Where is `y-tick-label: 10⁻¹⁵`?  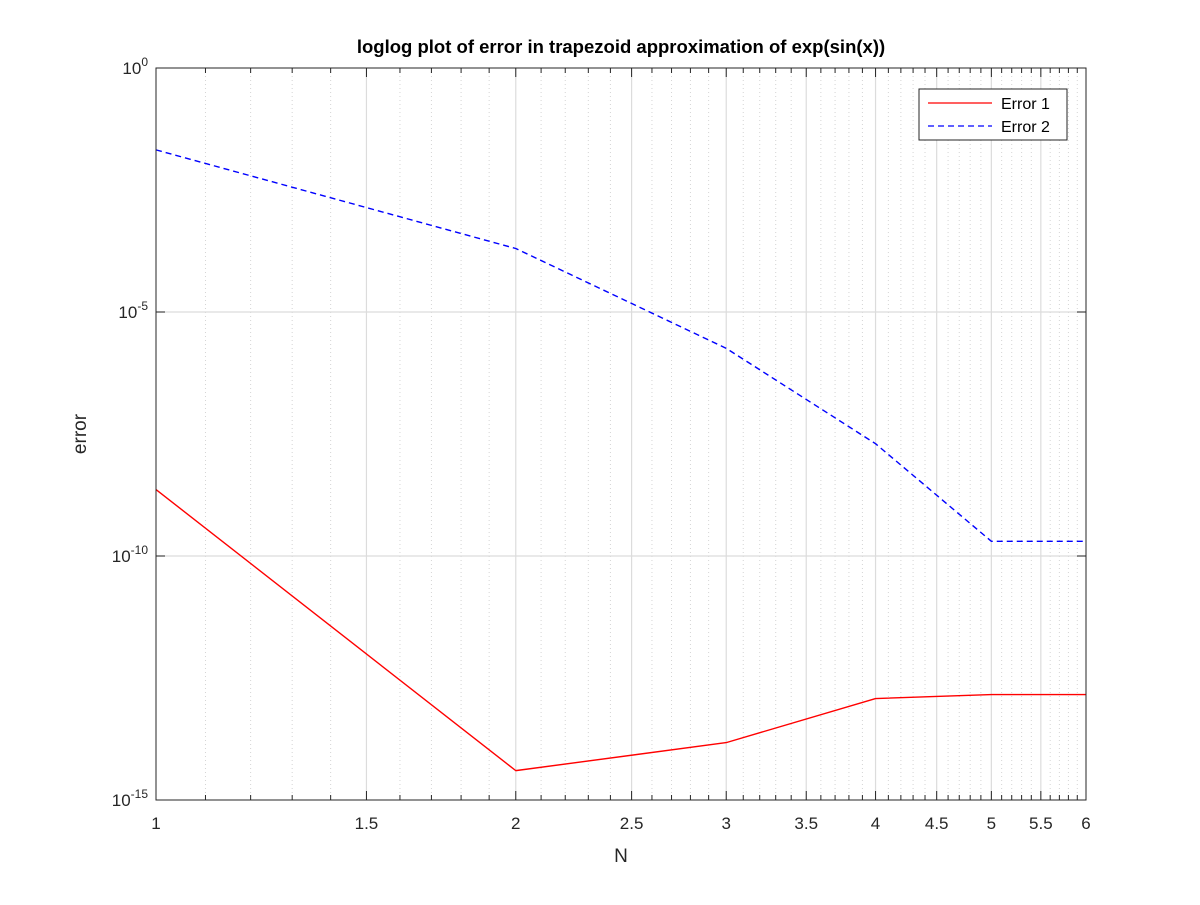
y-tick-label: 10⁻¹⁵ is located at coordinates (130, 798).